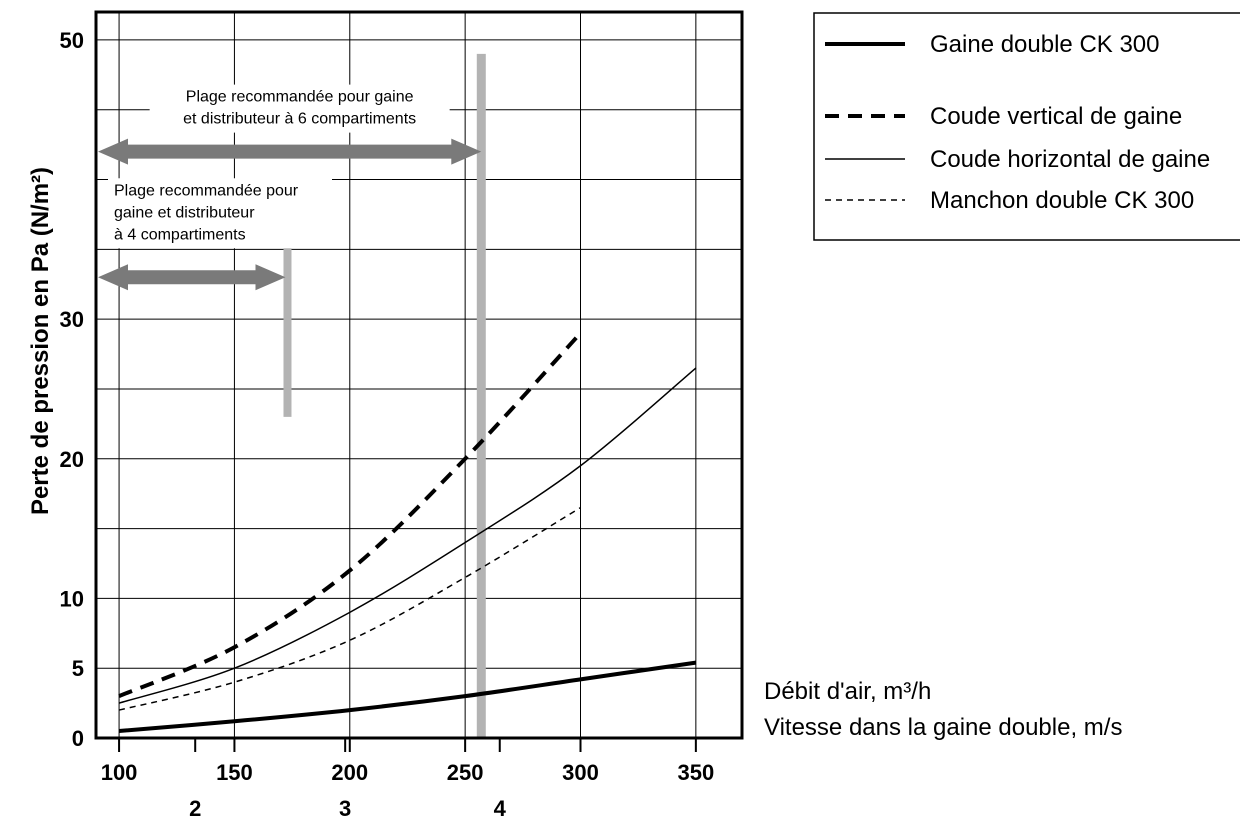 The height and width of the screenshot is (823, 1240). What do you see at coordinates (847, 691) in the screenshot?
I see `x-axis-label: Débit d'air, m³/h` at bounding box center [847, 691].